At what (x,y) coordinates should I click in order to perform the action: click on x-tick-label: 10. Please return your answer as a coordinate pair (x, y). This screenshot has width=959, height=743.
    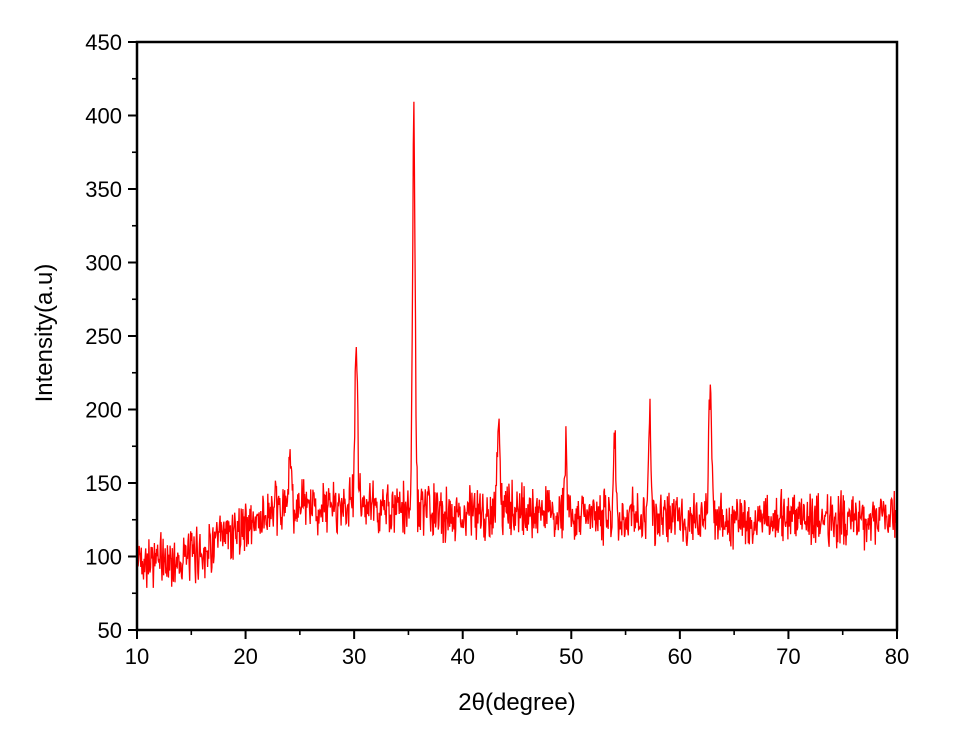
    Looking at the image, I should click on (137, 656).